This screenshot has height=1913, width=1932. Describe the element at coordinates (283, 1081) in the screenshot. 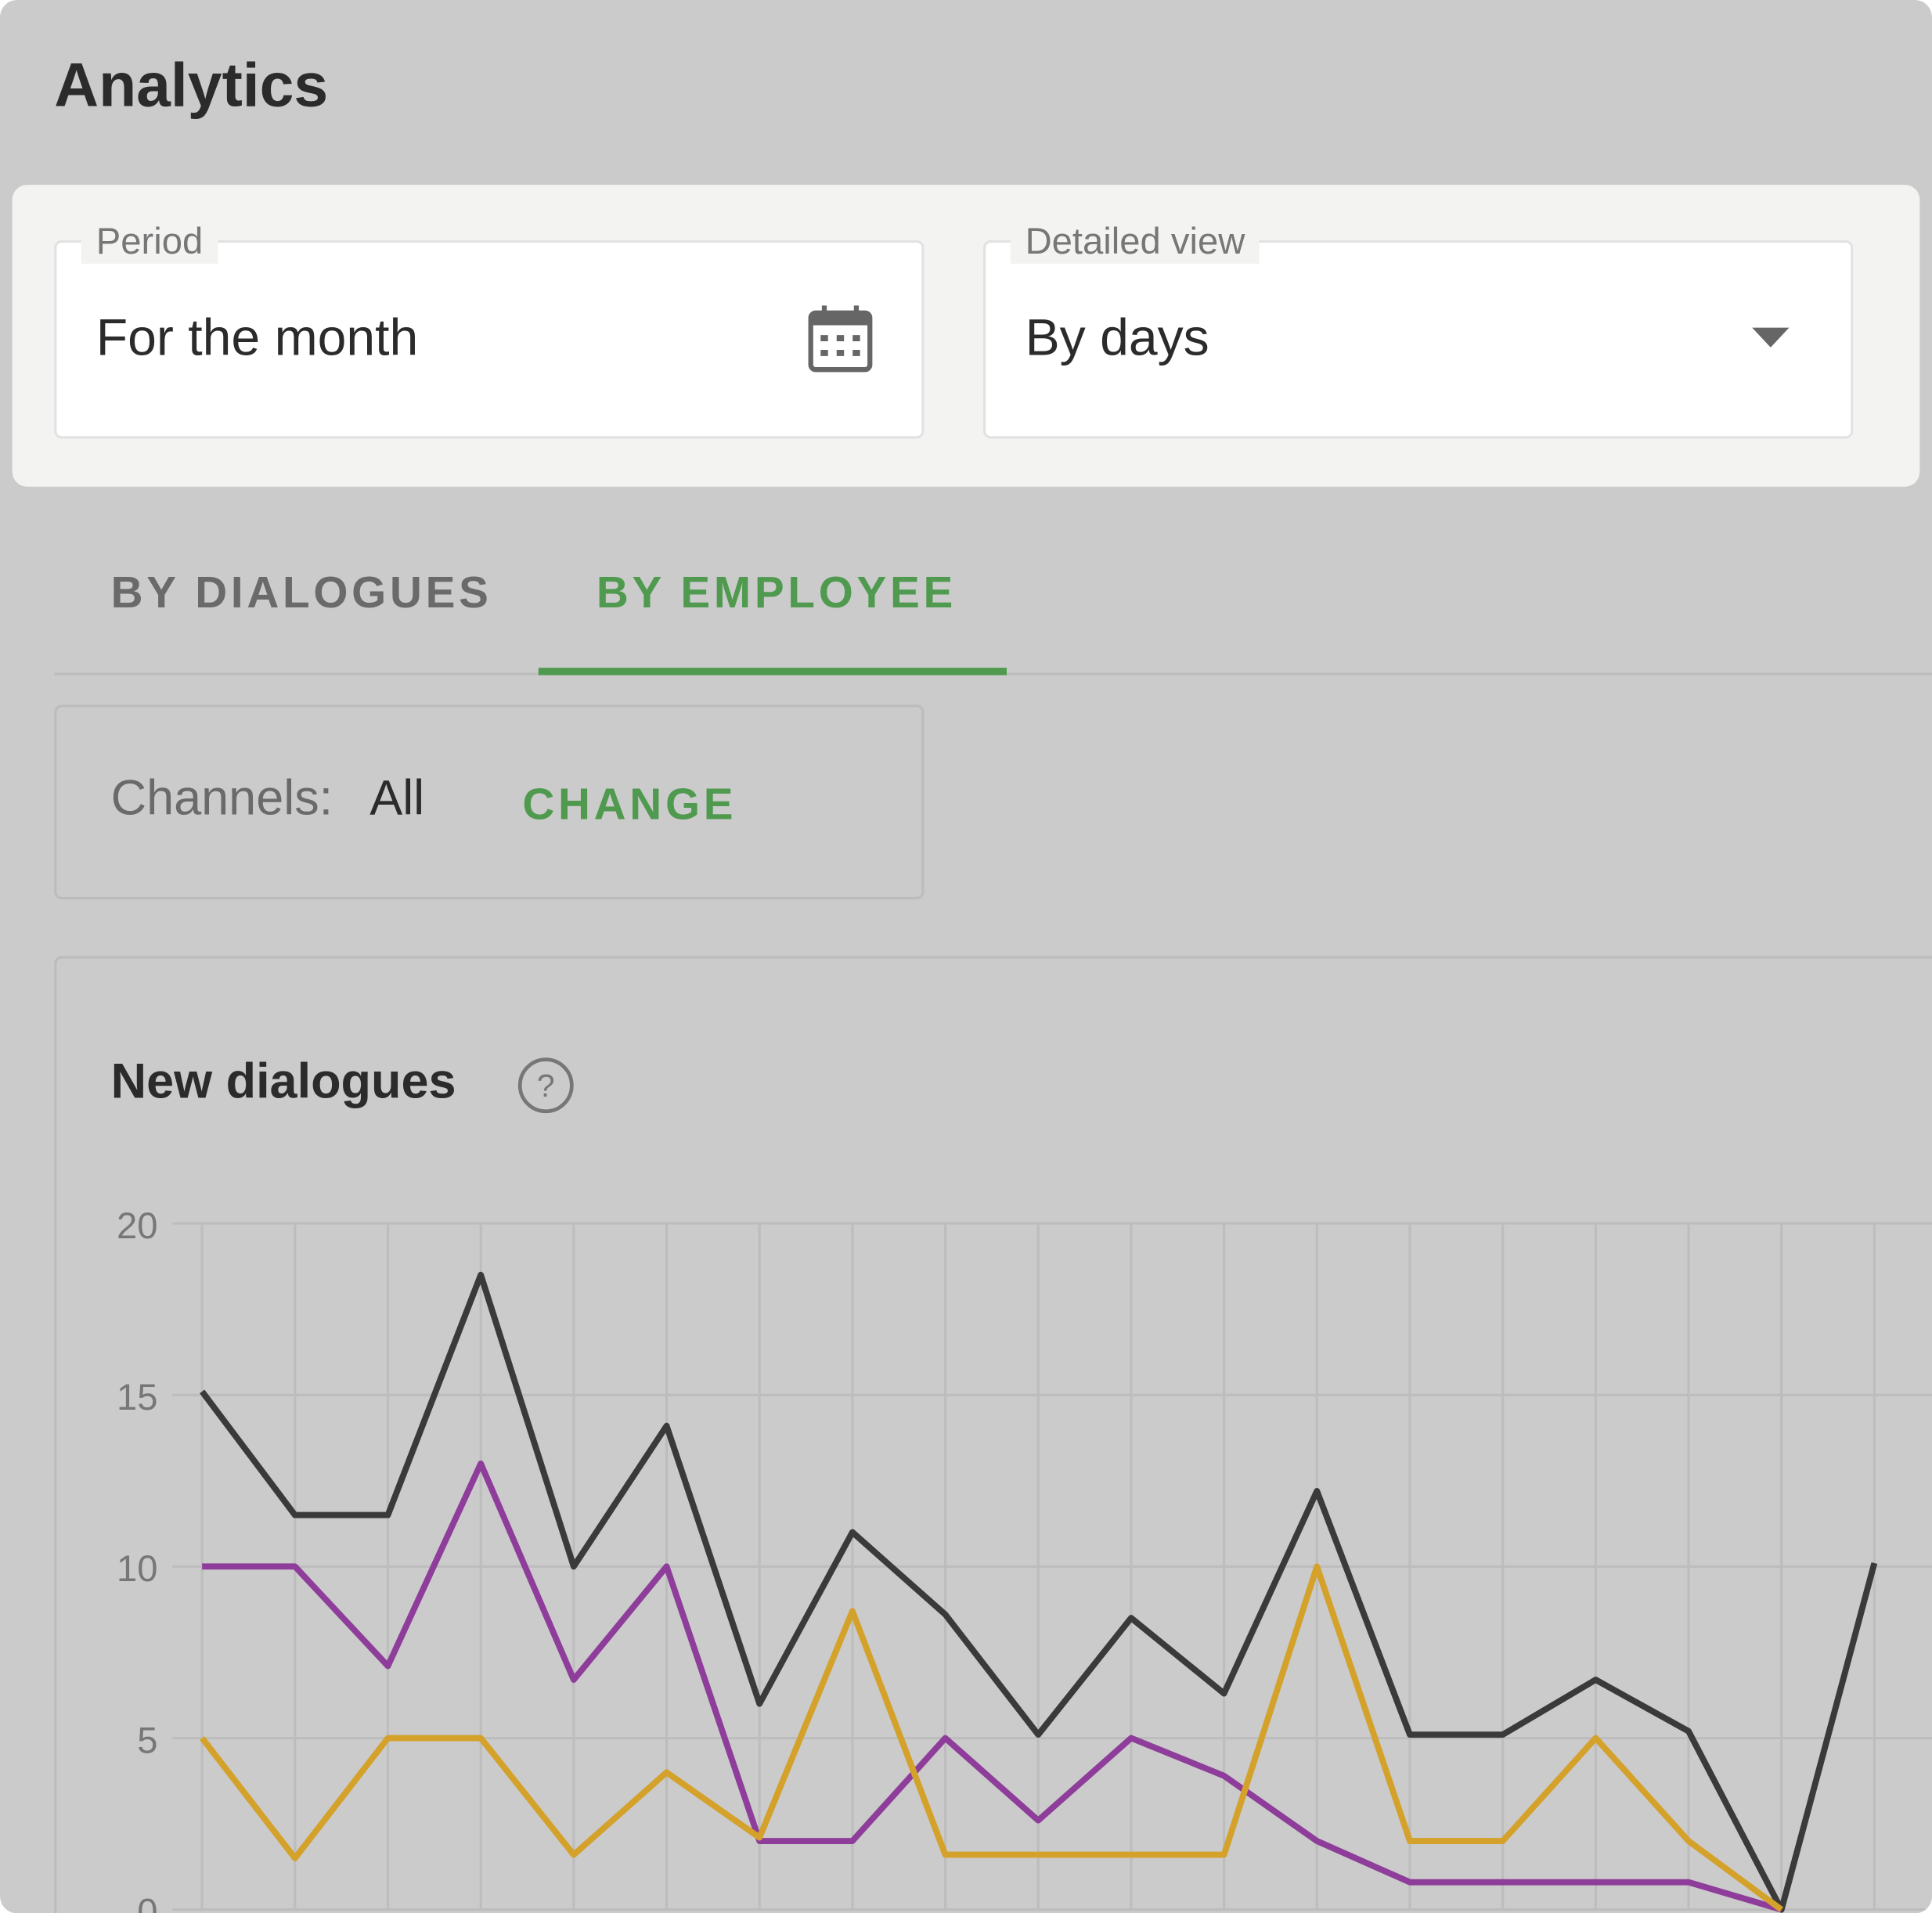

I see `chart-title: New dialogues` at that location.